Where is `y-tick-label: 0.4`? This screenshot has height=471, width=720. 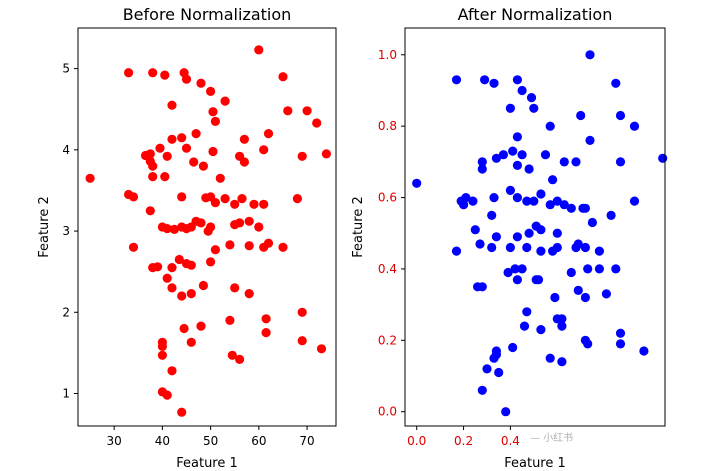 y-tick-label: 0.4 is located at coordinates (387, 269).